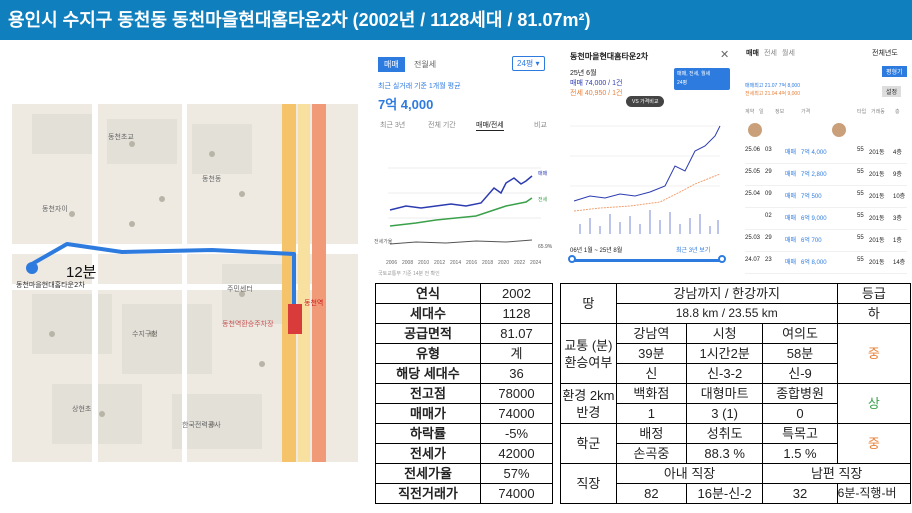 The width and height of the screenshot is (912, 513). I want to click on trade-cell-day: 03, so click(768, 150).